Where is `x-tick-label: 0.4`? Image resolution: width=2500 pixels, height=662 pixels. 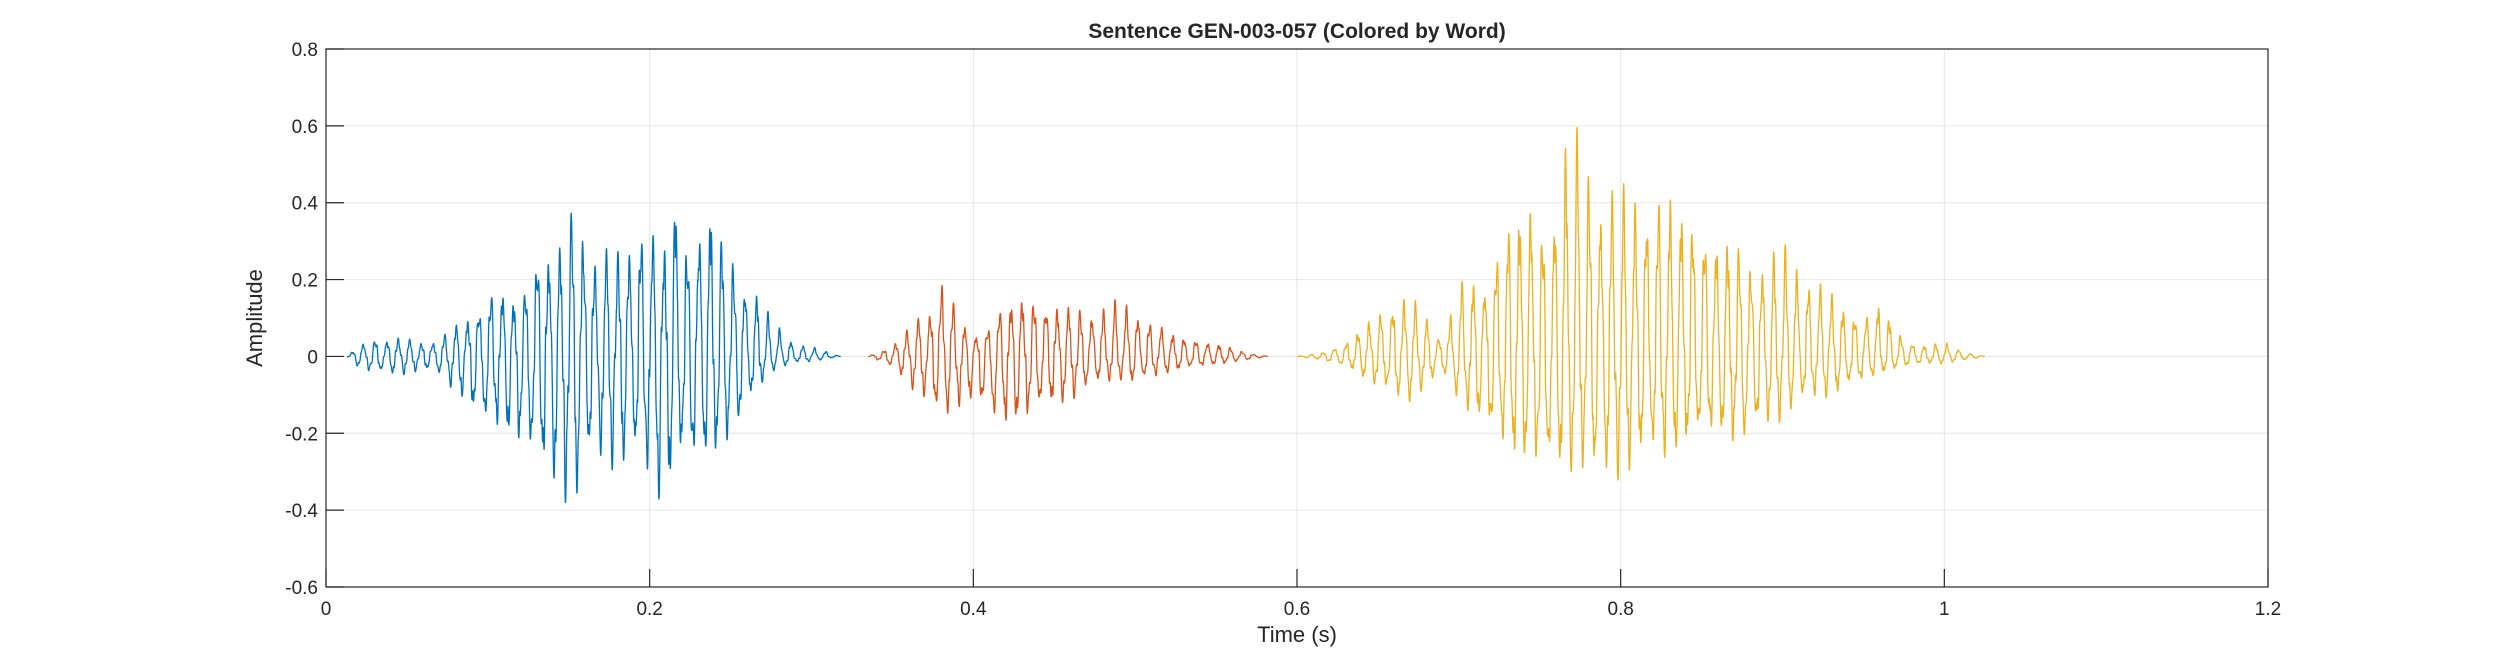 x-tick-label: 0.4 is located at coordinates (973, 609).